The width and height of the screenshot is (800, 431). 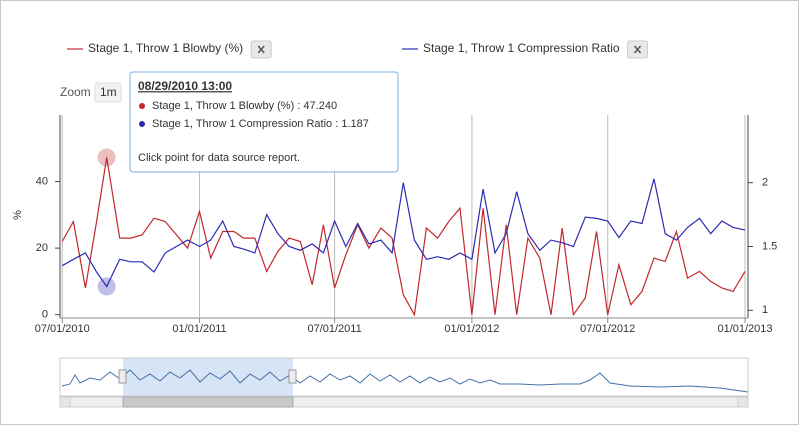 I want to click on tooltip-footer: Click point for data source report., so click(x=219, y=158).